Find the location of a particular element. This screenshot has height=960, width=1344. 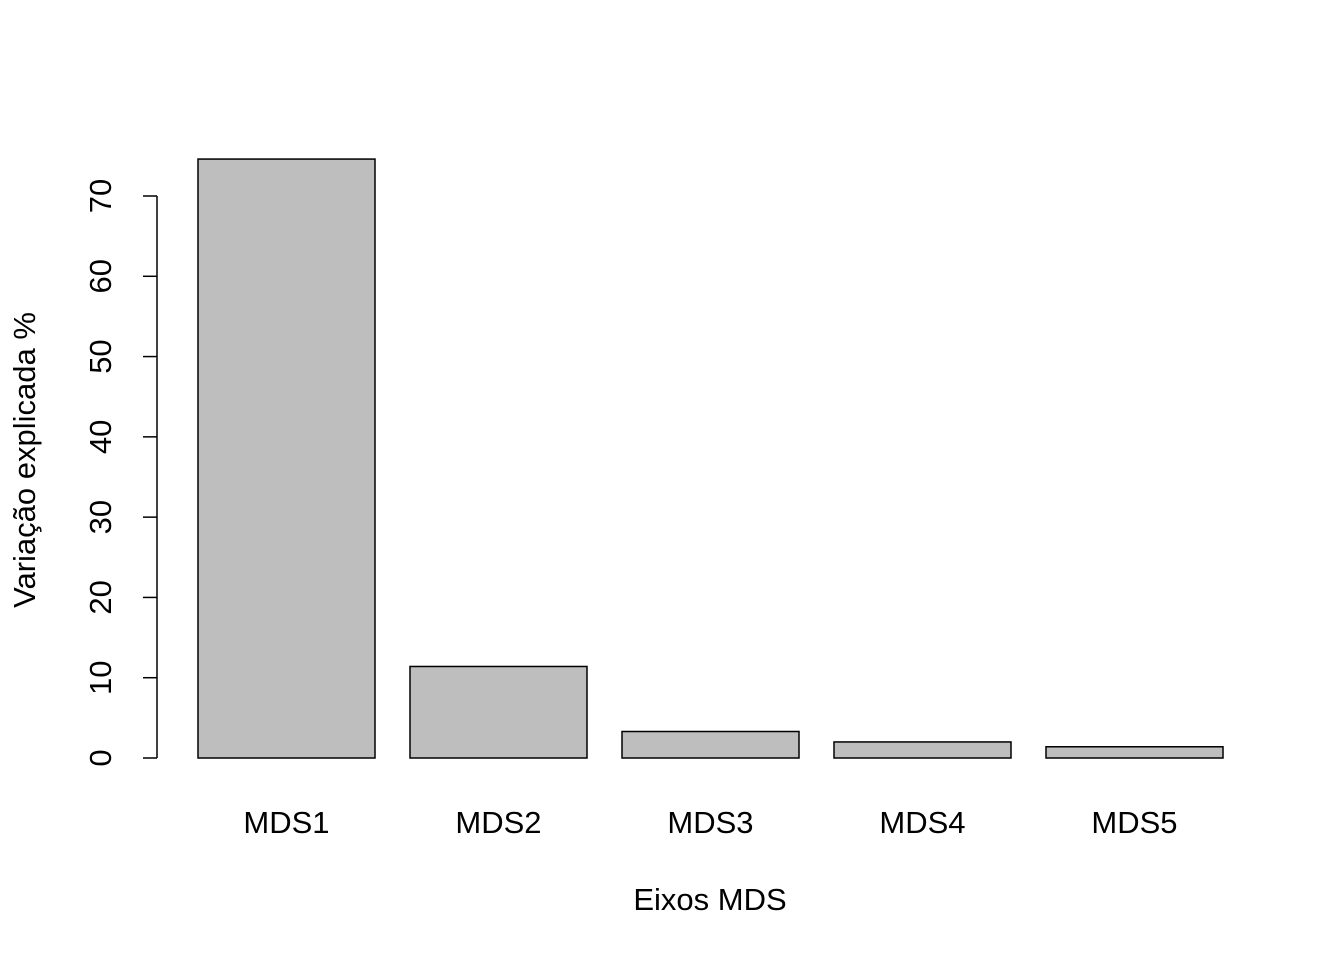

y-tick-label: 50 is located at coordinates (100, 356).